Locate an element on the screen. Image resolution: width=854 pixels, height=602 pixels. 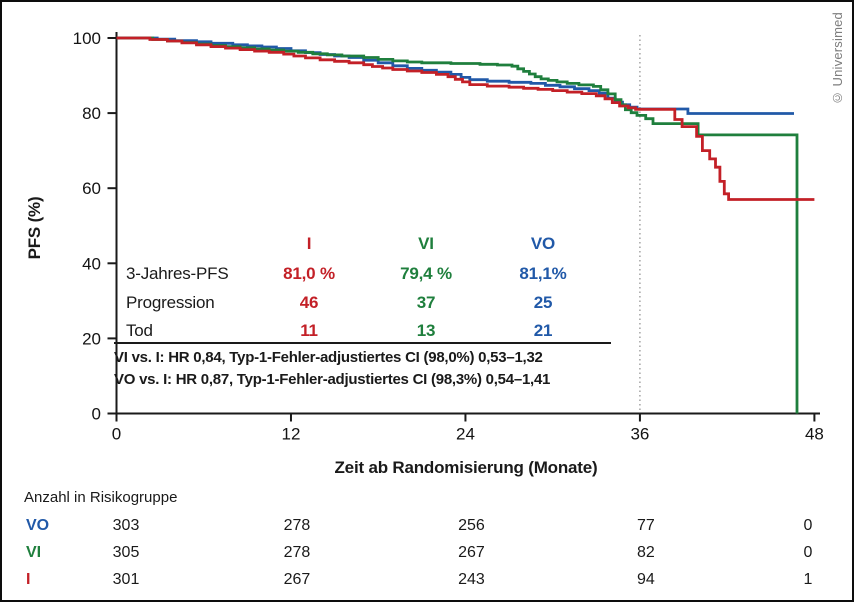
stats-value: 25 is located at coordinates (543, 302).